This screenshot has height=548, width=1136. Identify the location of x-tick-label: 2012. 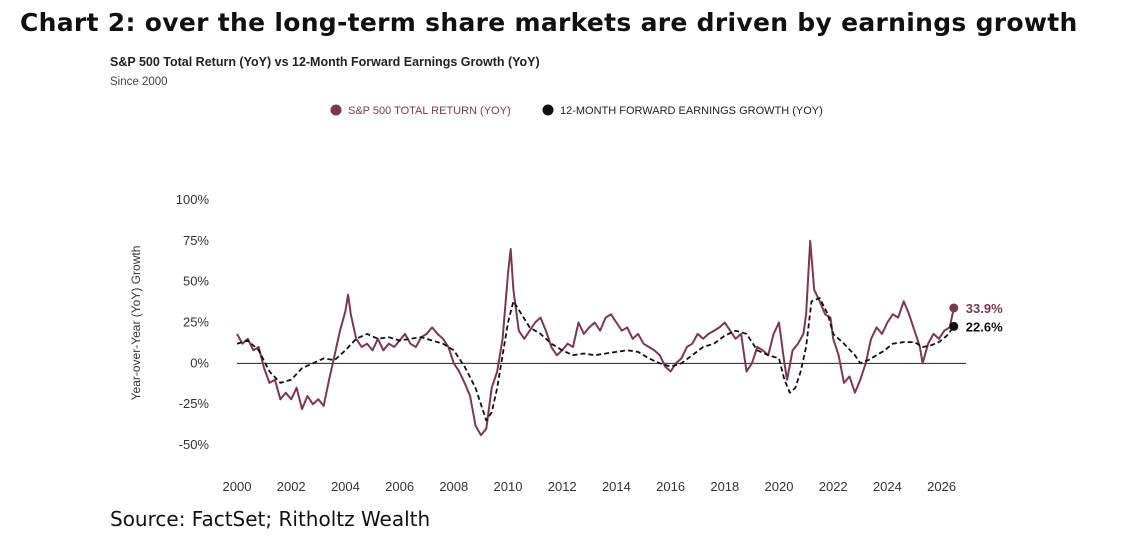
(562, 486).